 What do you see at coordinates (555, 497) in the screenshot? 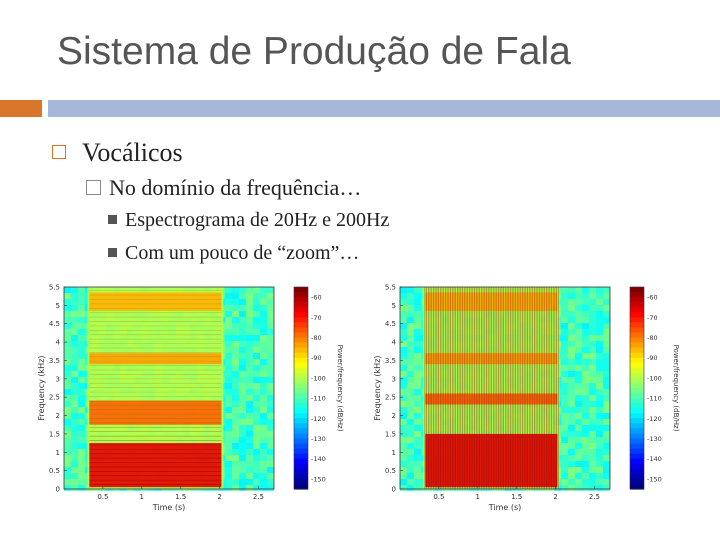
I see `x-tick-label: 2` at bounding box center [555, 497].